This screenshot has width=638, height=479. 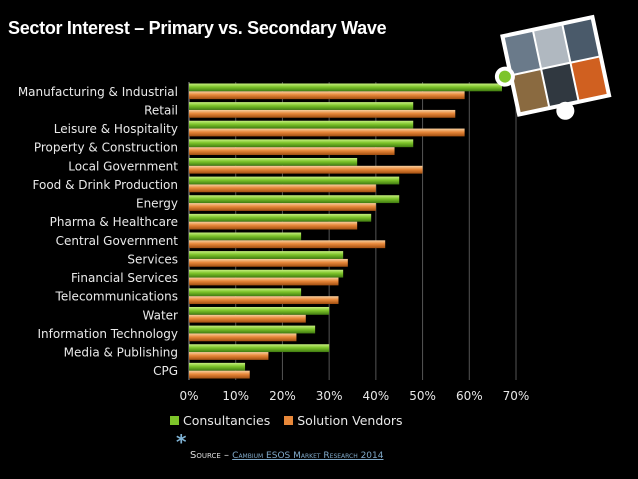 I want to click on bar-consultancies-property-and-construction, so click(x=301, y=143).